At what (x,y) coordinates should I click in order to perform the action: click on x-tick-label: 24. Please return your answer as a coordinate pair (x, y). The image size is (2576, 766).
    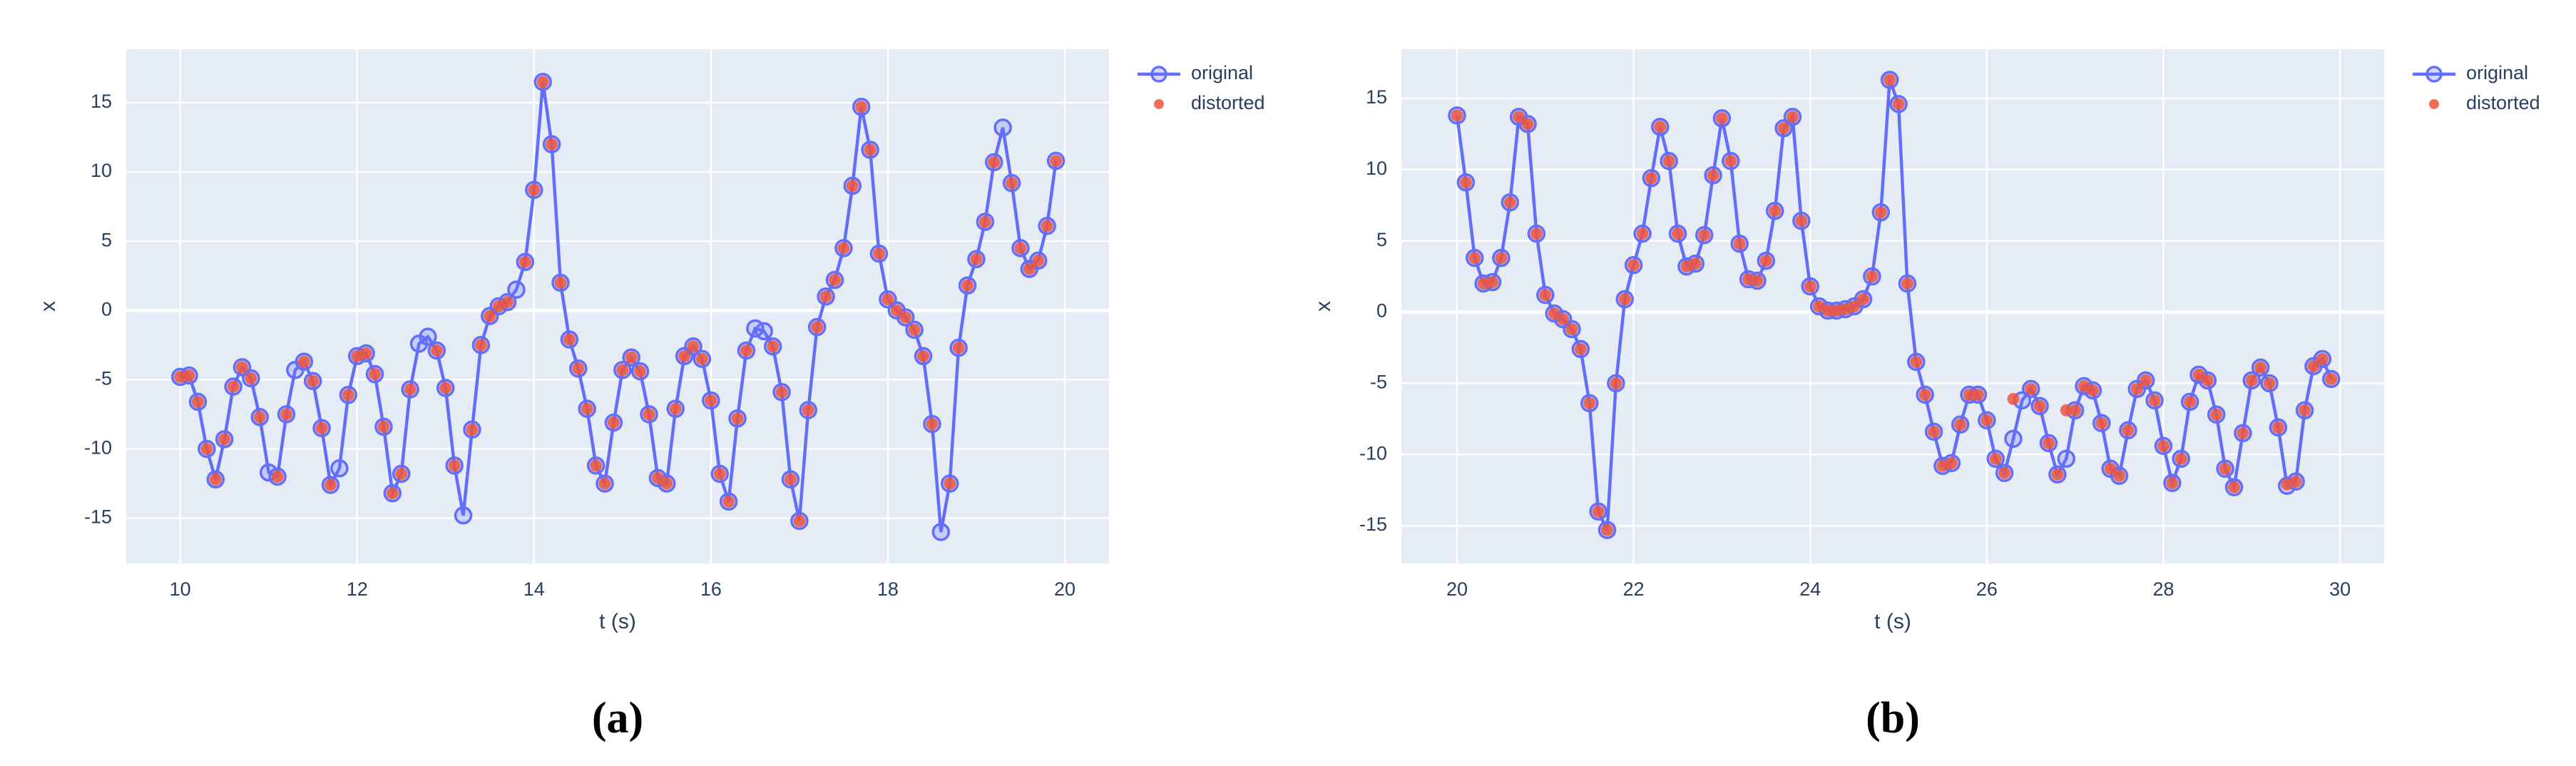
    Looking at the image, I should click on (1810, 589).